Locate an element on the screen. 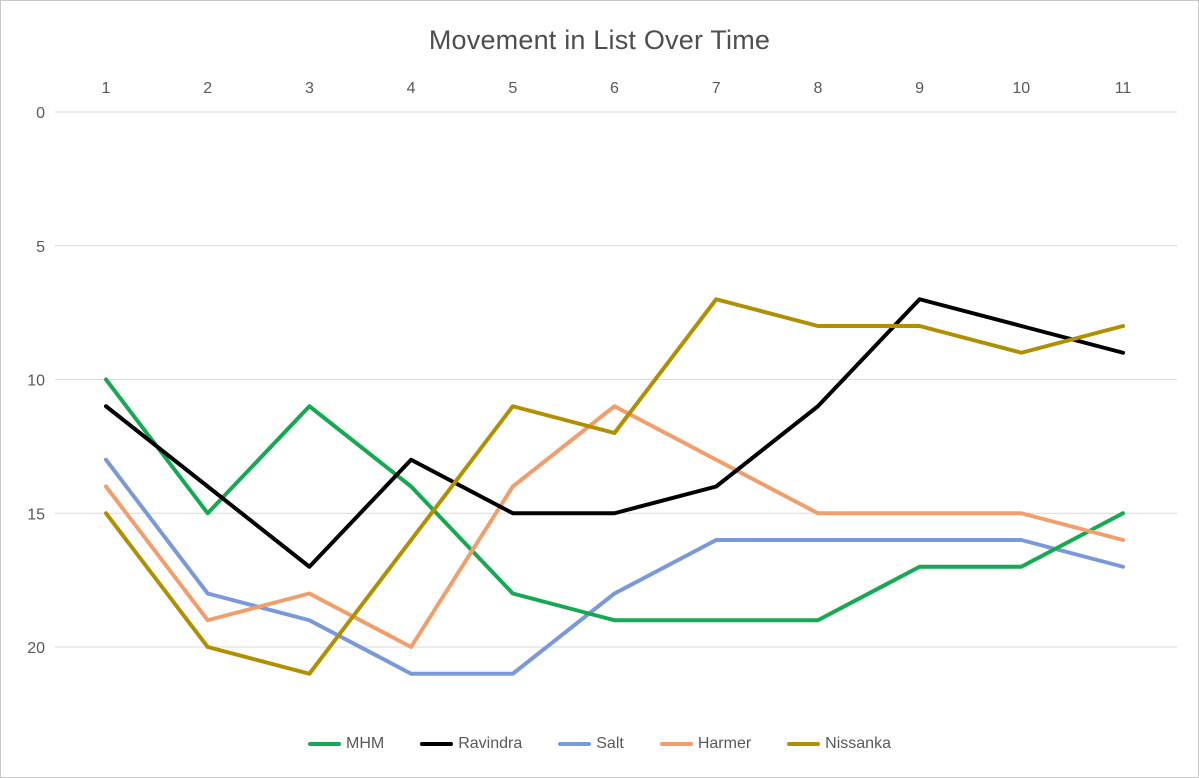  legend-item-nissanka: Nissanka is located at coordinates (839, 744).